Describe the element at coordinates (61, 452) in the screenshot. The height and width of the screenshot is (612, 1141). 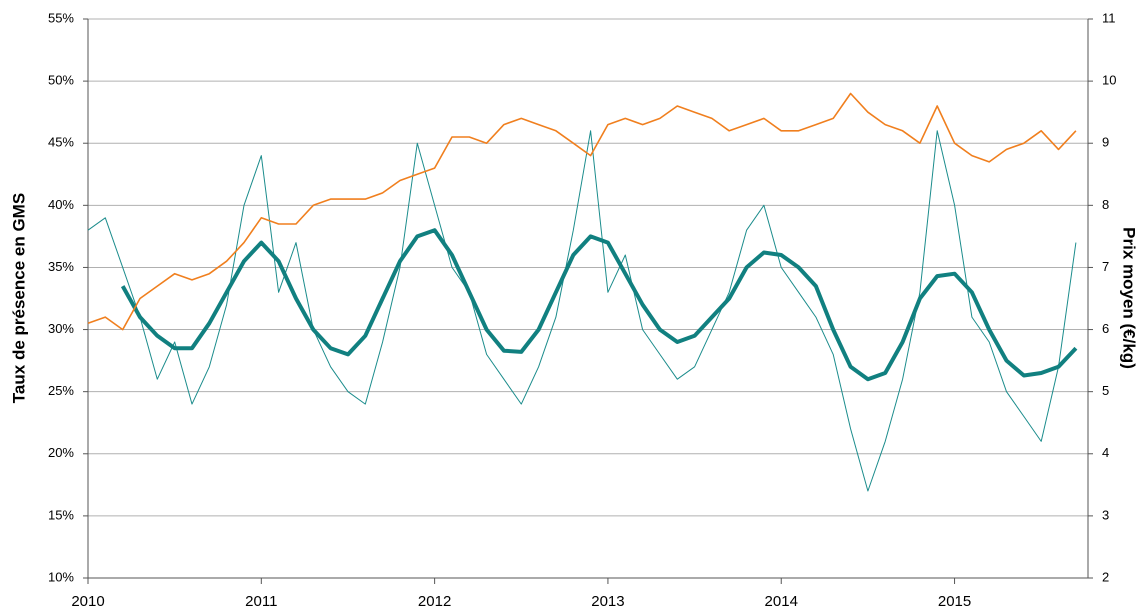
I see `y-tick-label: 20%` at that location.